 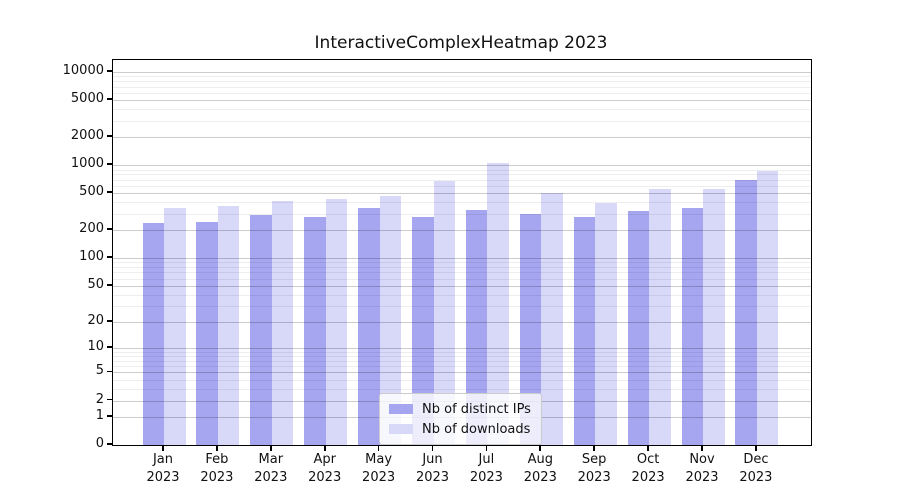 I want to click on legend-swatch-downloads, so click(x=401, y=429).